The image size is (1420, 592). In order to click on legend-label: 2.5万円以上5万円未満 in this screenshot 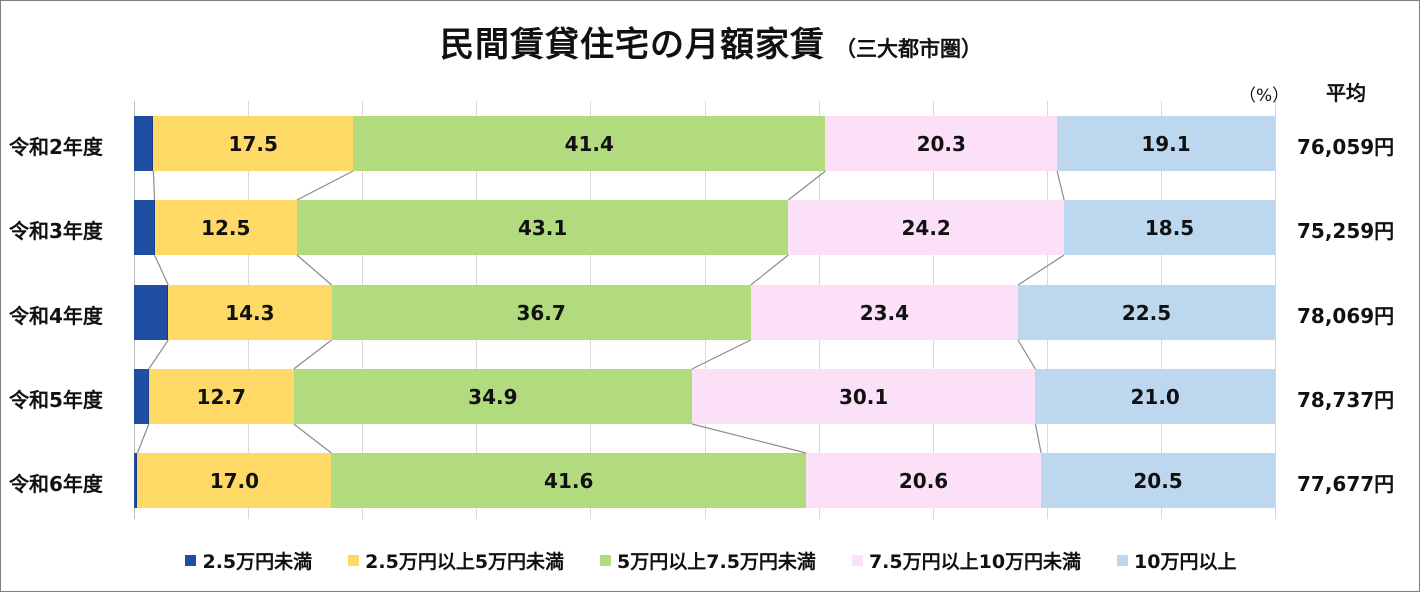, I will do `click(465, 562)`.